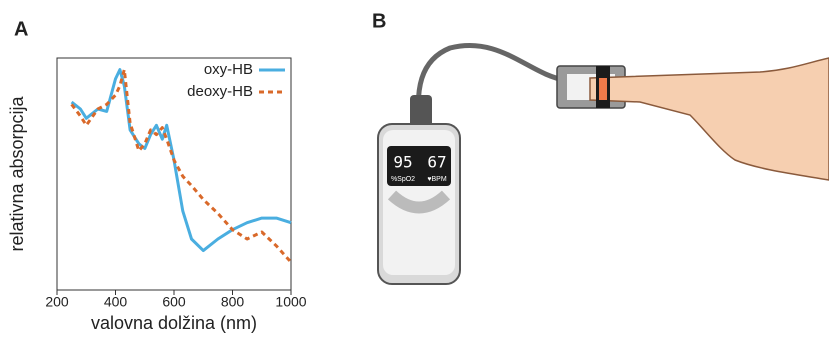 This screenshot has height=340, width=829. Describe the element at coordinates (17, 173) in the screenshot. I see `y-axis-label: relativna absorpcija` at that location.